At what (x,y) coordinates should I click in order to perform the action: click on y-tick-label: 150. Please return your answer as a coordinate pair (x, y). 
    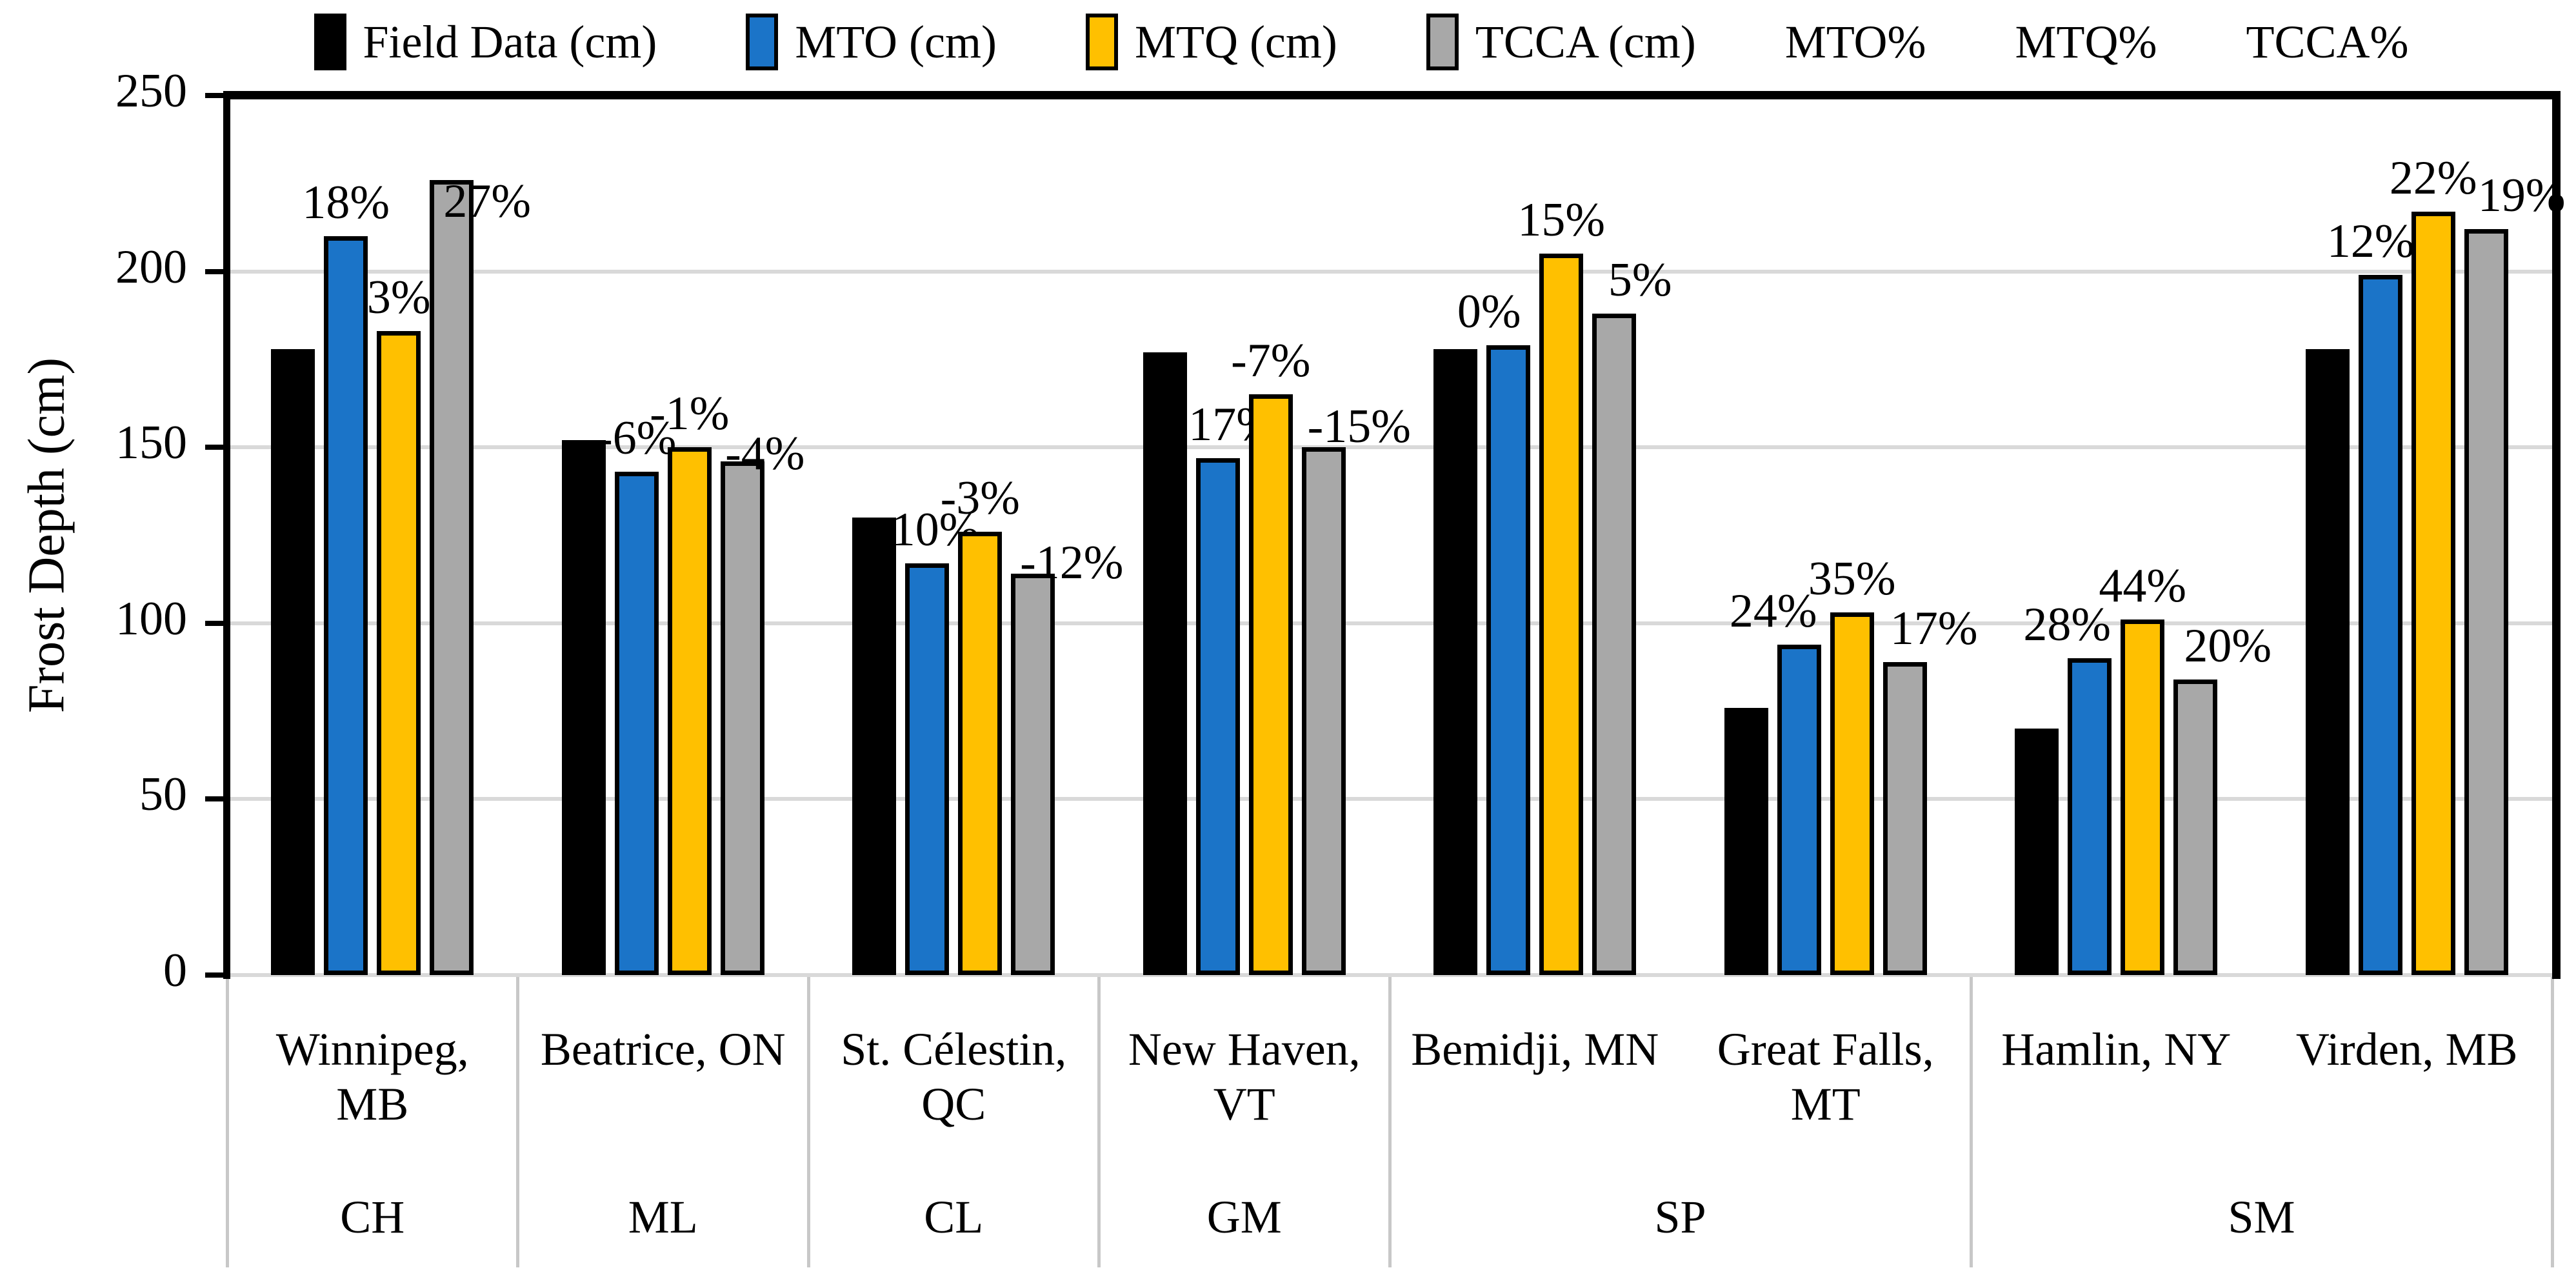
    Looking at the image, I should click on (151, 443).